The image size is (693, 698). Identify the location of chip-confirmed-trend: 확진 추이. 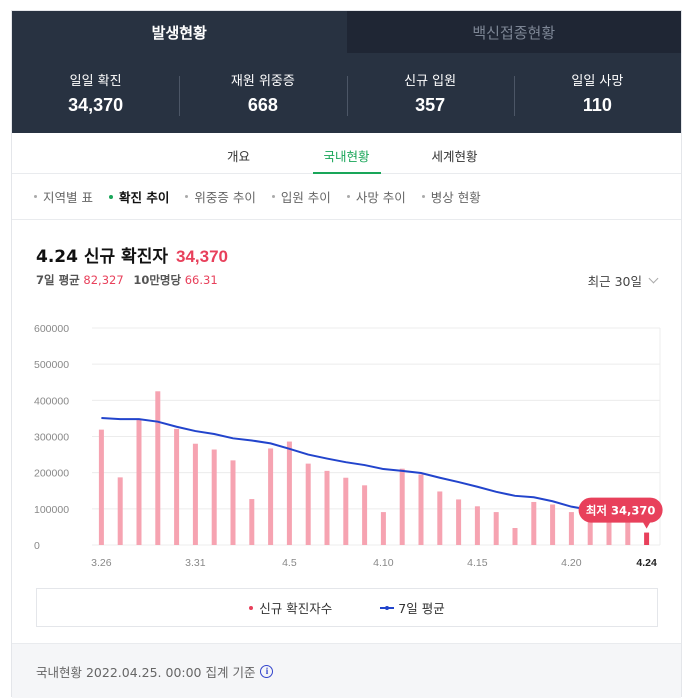
(139, 196).